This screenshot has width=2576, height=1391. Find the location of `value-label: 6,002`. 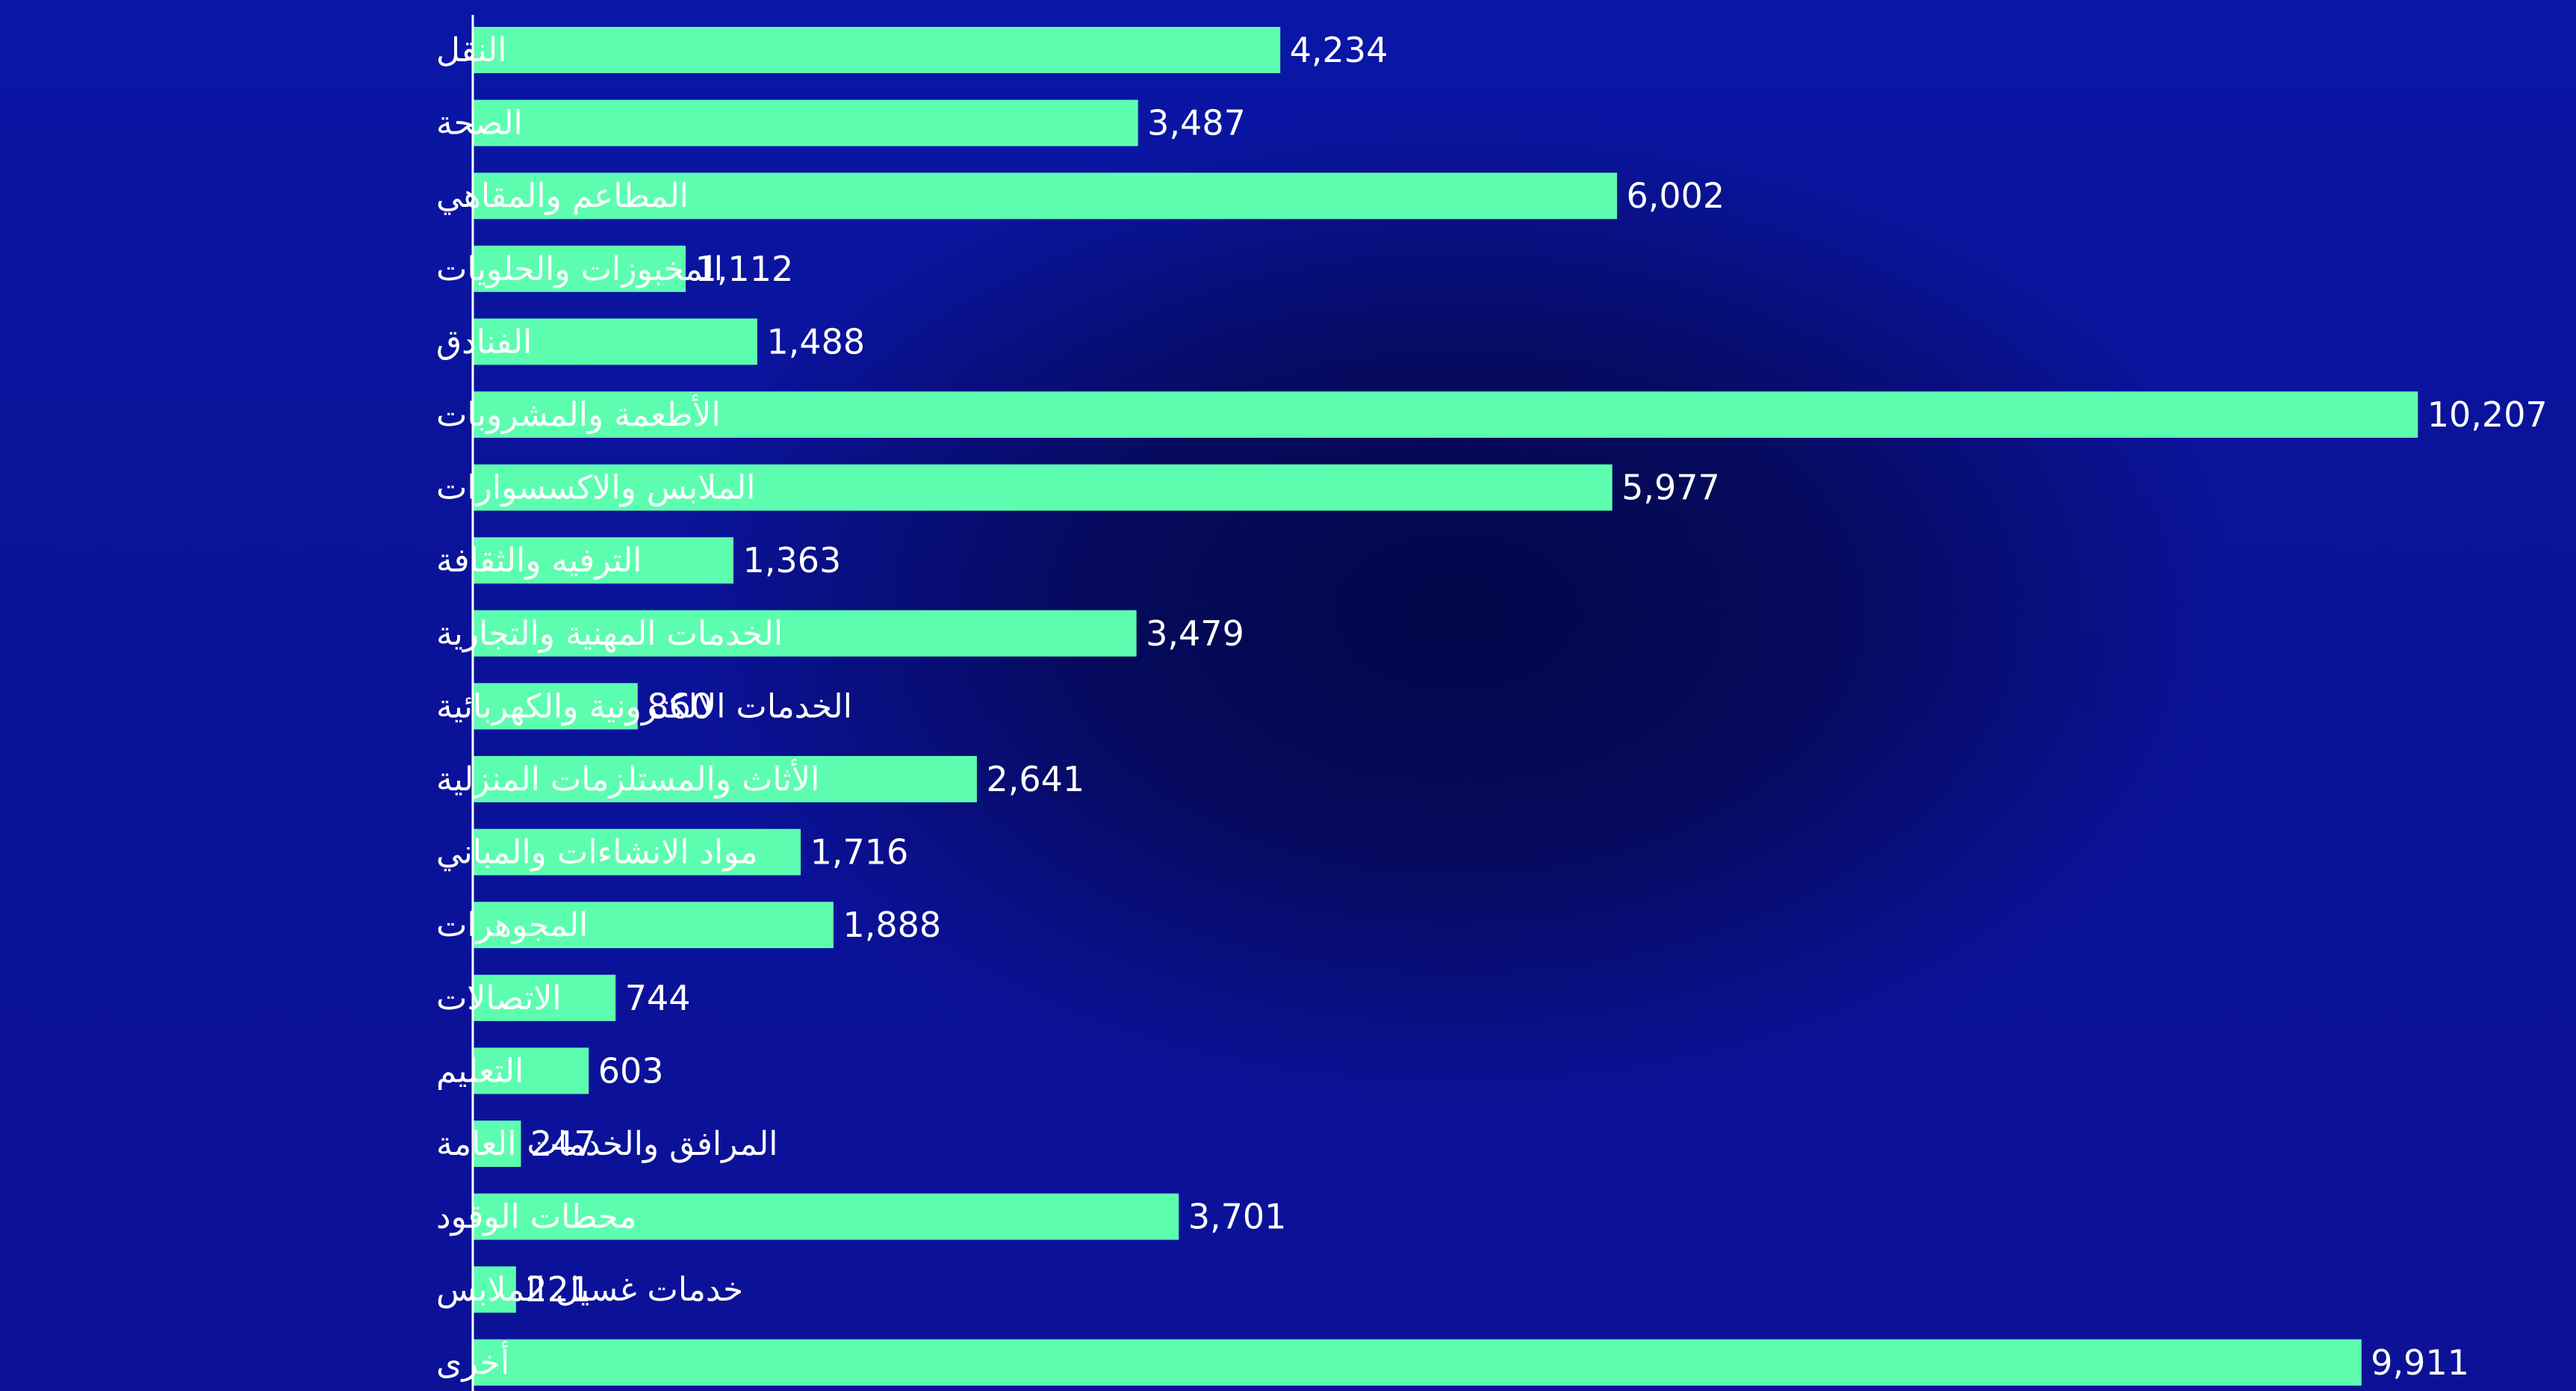

value-label: 6,002 is located at coordinates (1676, 196).